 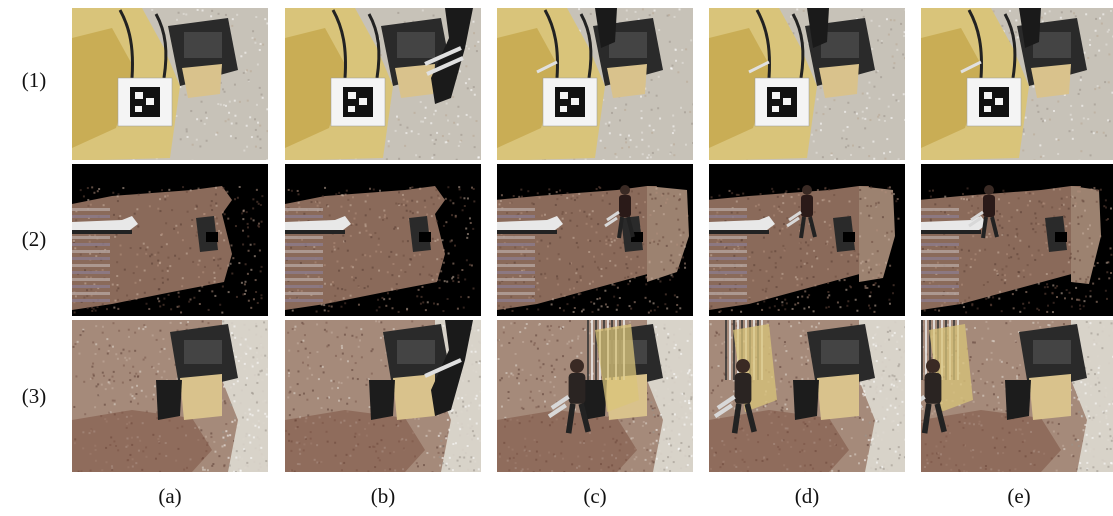 What do you see at coordinates (34, 239) in the screenshot?
I see `row-label: (2)` at bounding box center [34, 239].